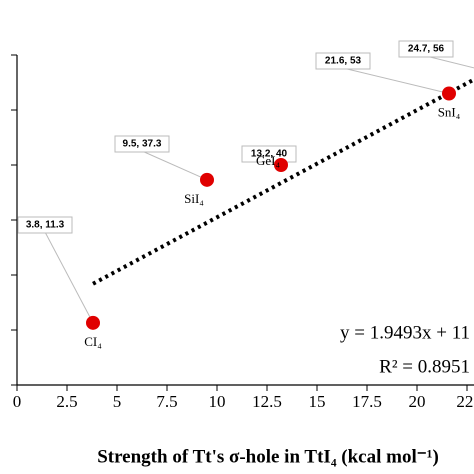  I want to click on x-tick-label: 15, so click(317, 401).